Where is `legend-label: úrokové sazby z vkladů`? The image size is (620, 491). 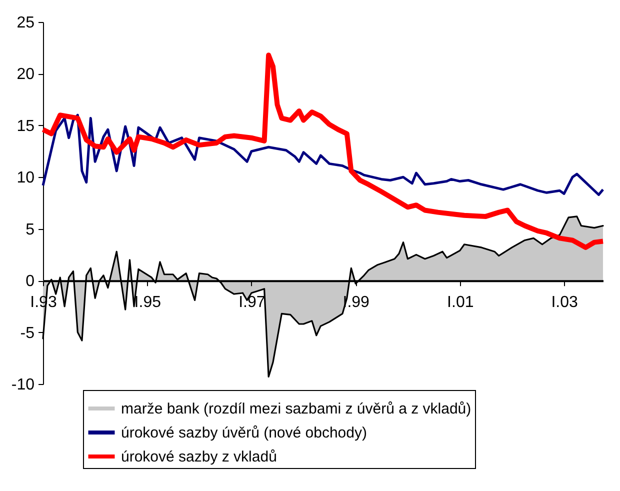
legend-label: úrokové sazby z vkladů is located at coordinates (199, 457).